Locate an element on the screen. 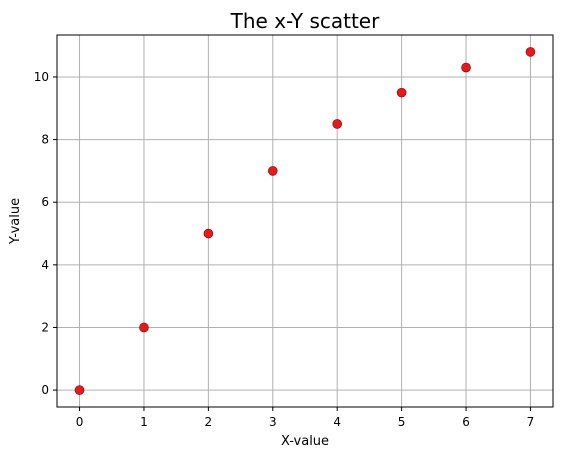 The width and height of the screenshot is (563, 459). y-tick-label: 8 is located at coordinates (45, 140).